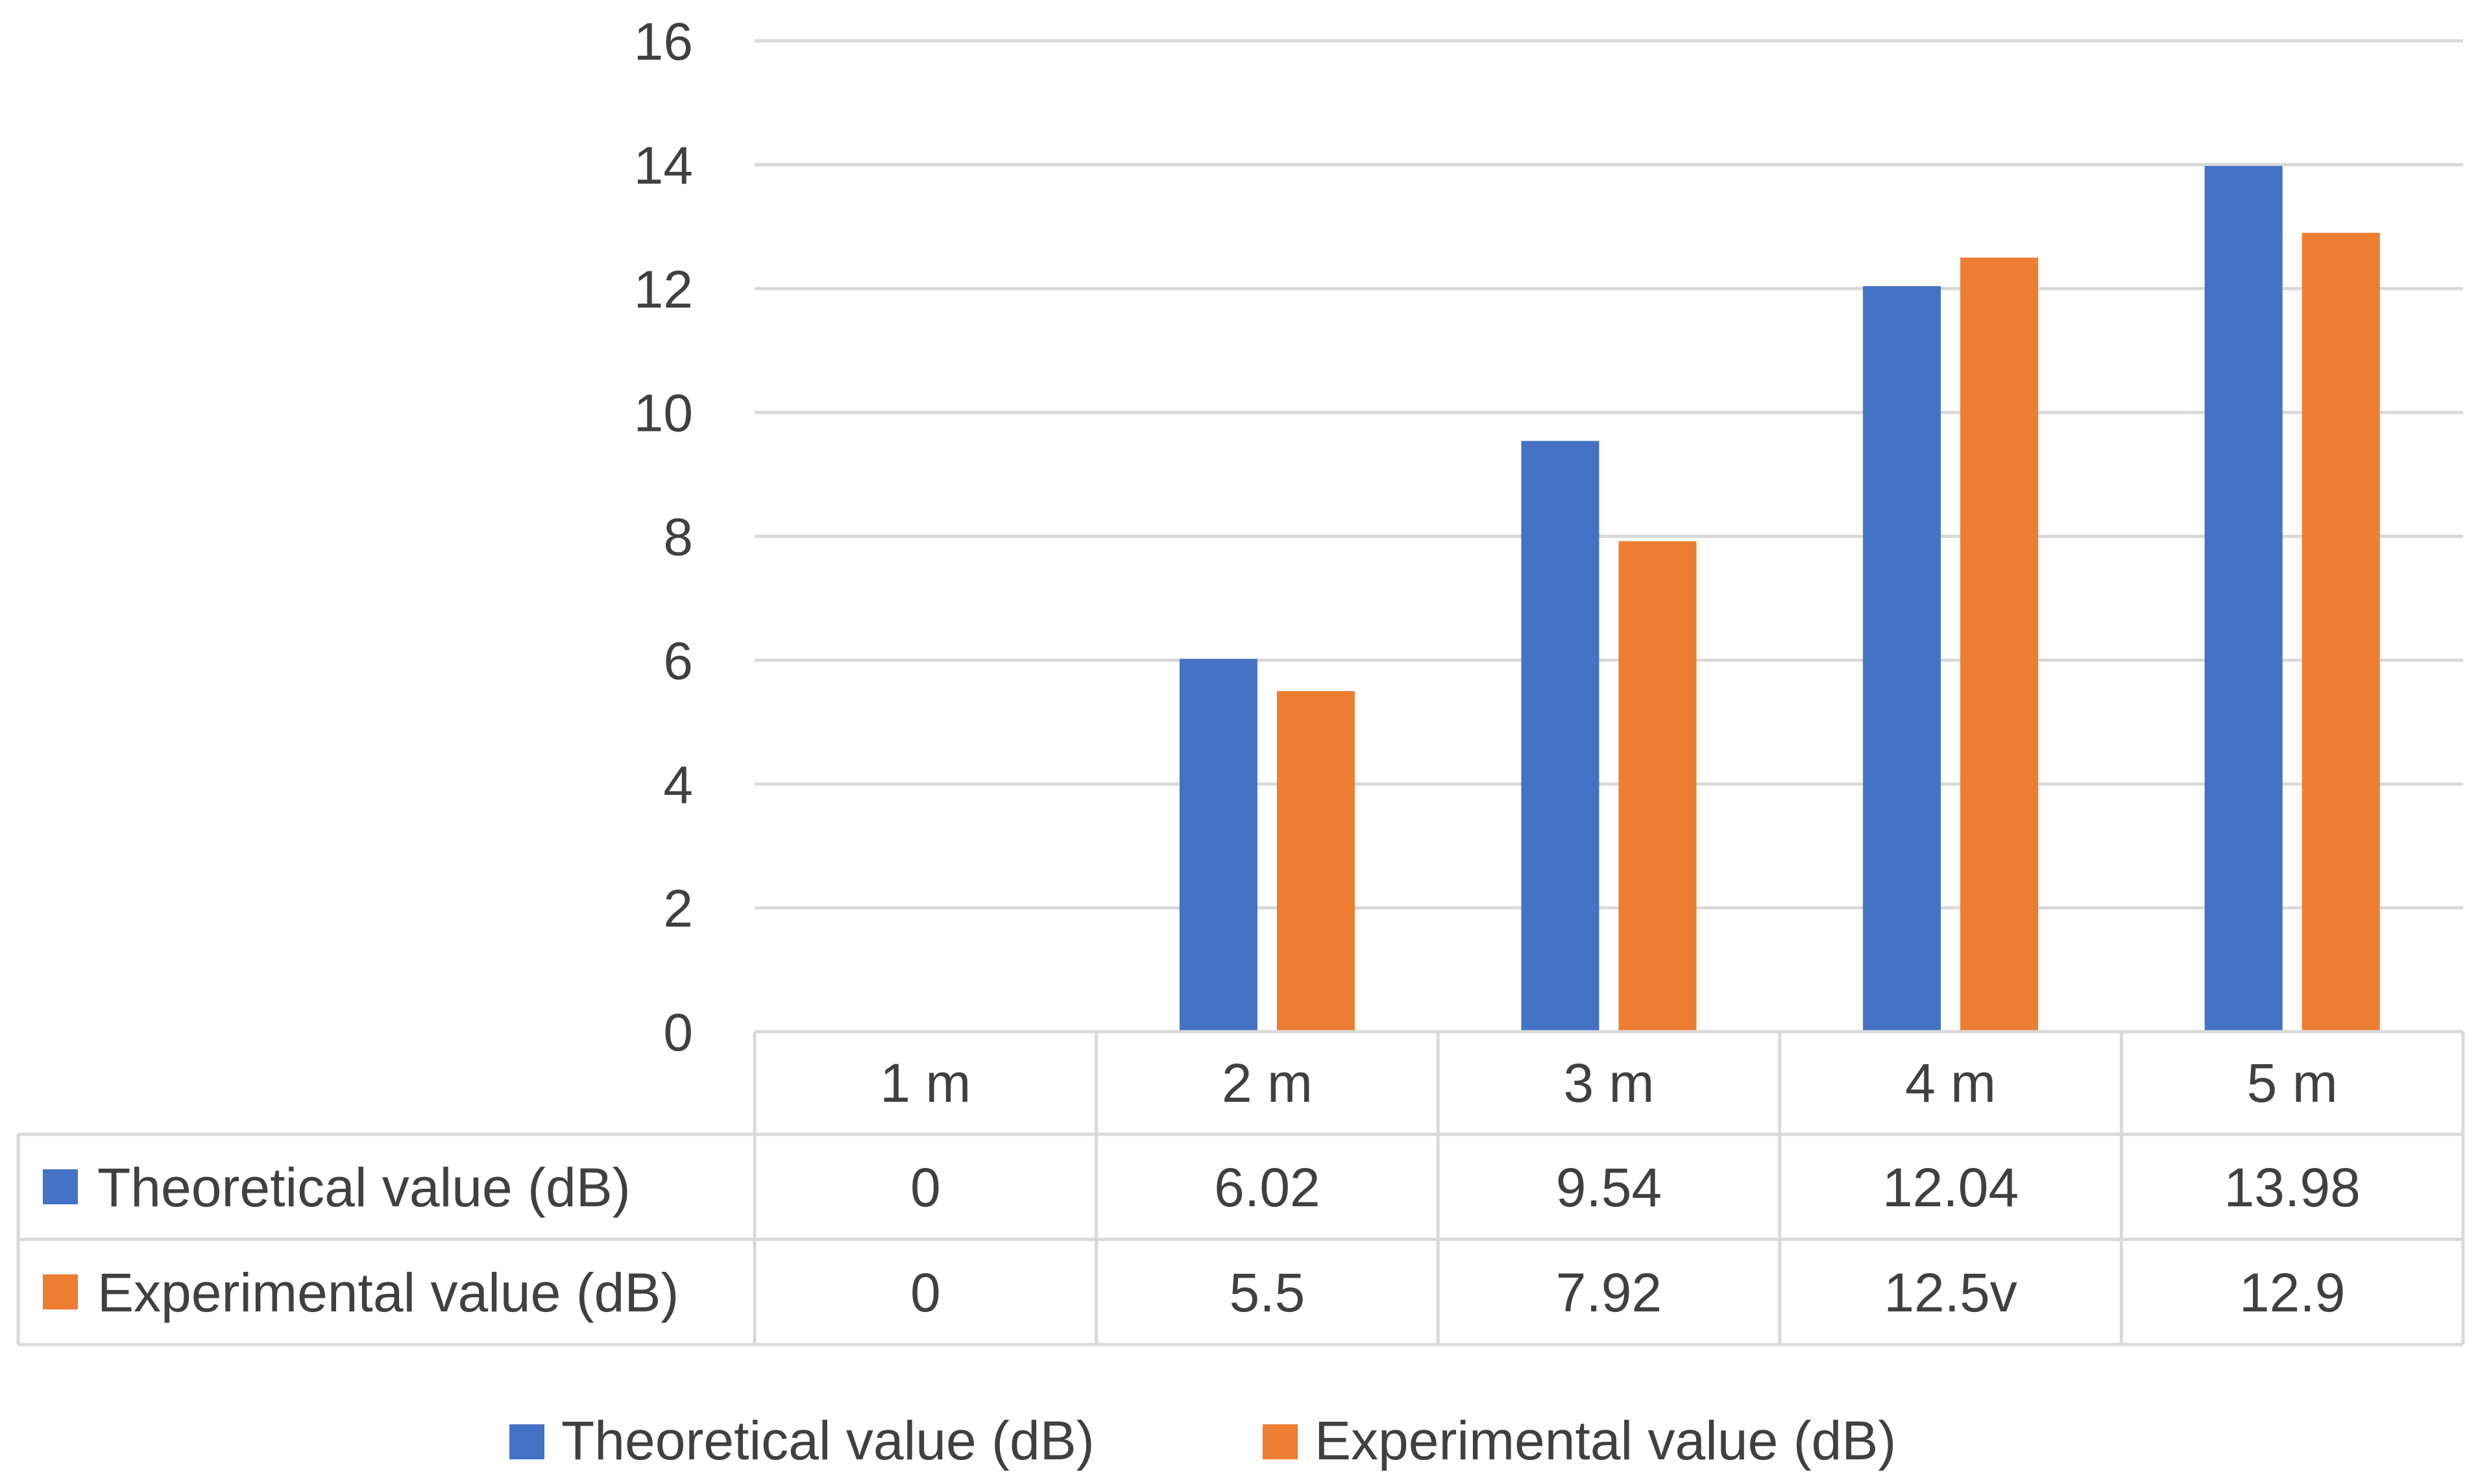  I want to click on category-label: 1 m, so click(925, 1082).